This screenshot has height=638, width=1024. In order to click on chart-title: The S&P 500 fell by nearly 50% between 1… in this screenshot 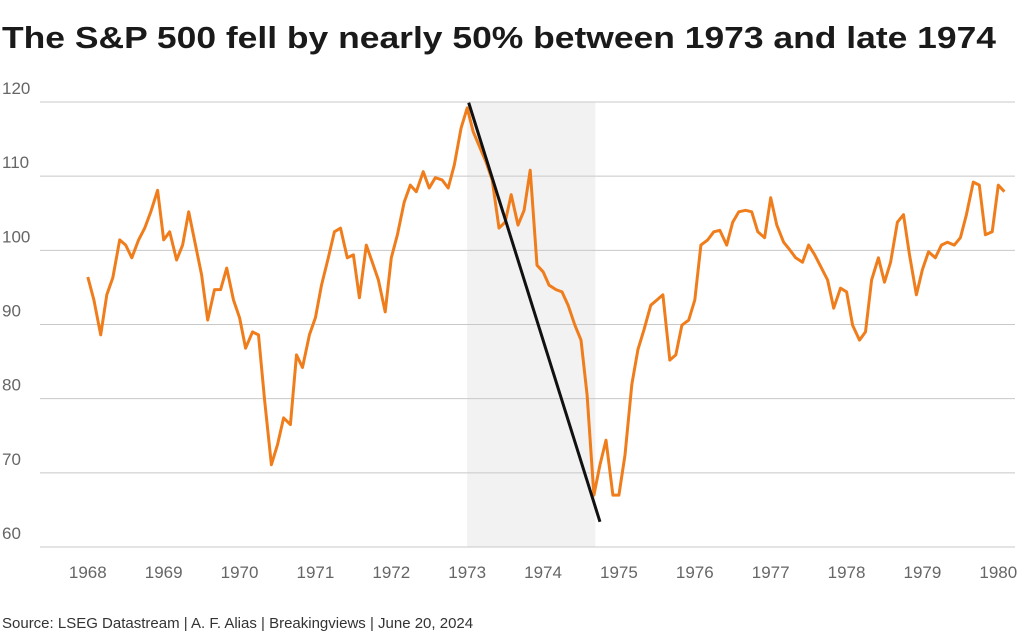, I will do `click(499, 37)`.